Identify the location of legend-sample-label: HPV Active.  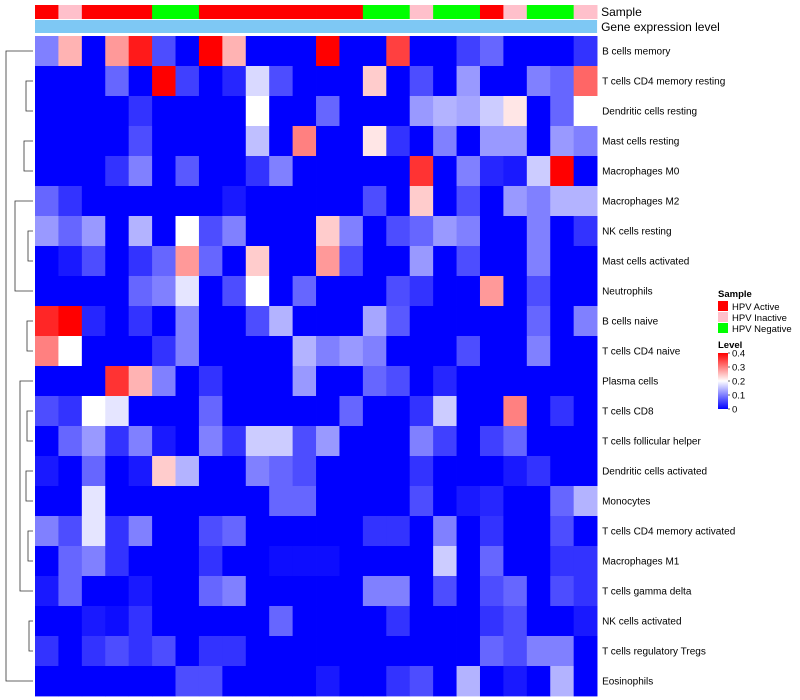
(756, 307).